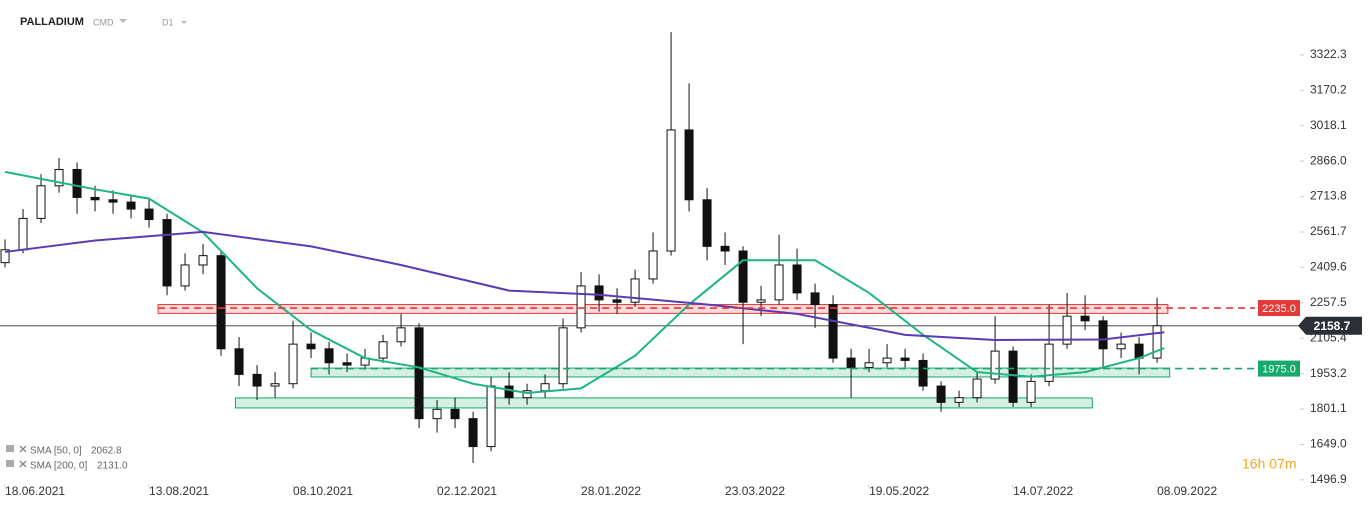 The image size is (1368, 509). What do you see at coordinates (1328, 302) in the screenshot?
I see `y-tick-label: 2257.5` at bounding box center [1328, 302].